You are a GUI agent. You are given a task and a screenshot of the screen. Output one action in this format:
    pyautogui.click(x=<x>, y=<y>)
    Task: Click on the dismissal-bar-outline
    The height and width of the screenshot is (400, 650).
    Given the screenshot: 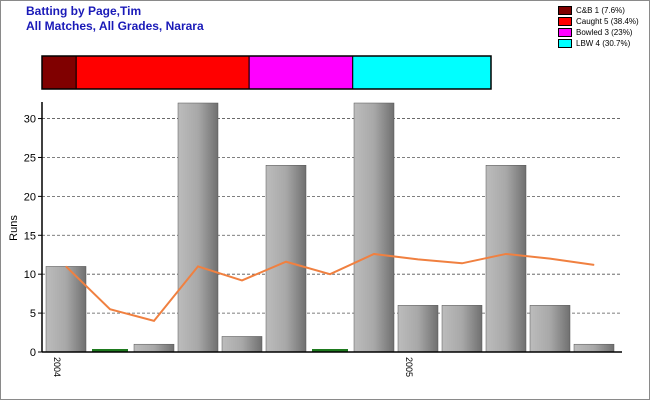 What is the action you would take?
    pyautogui.click(x=266, y=72)
    